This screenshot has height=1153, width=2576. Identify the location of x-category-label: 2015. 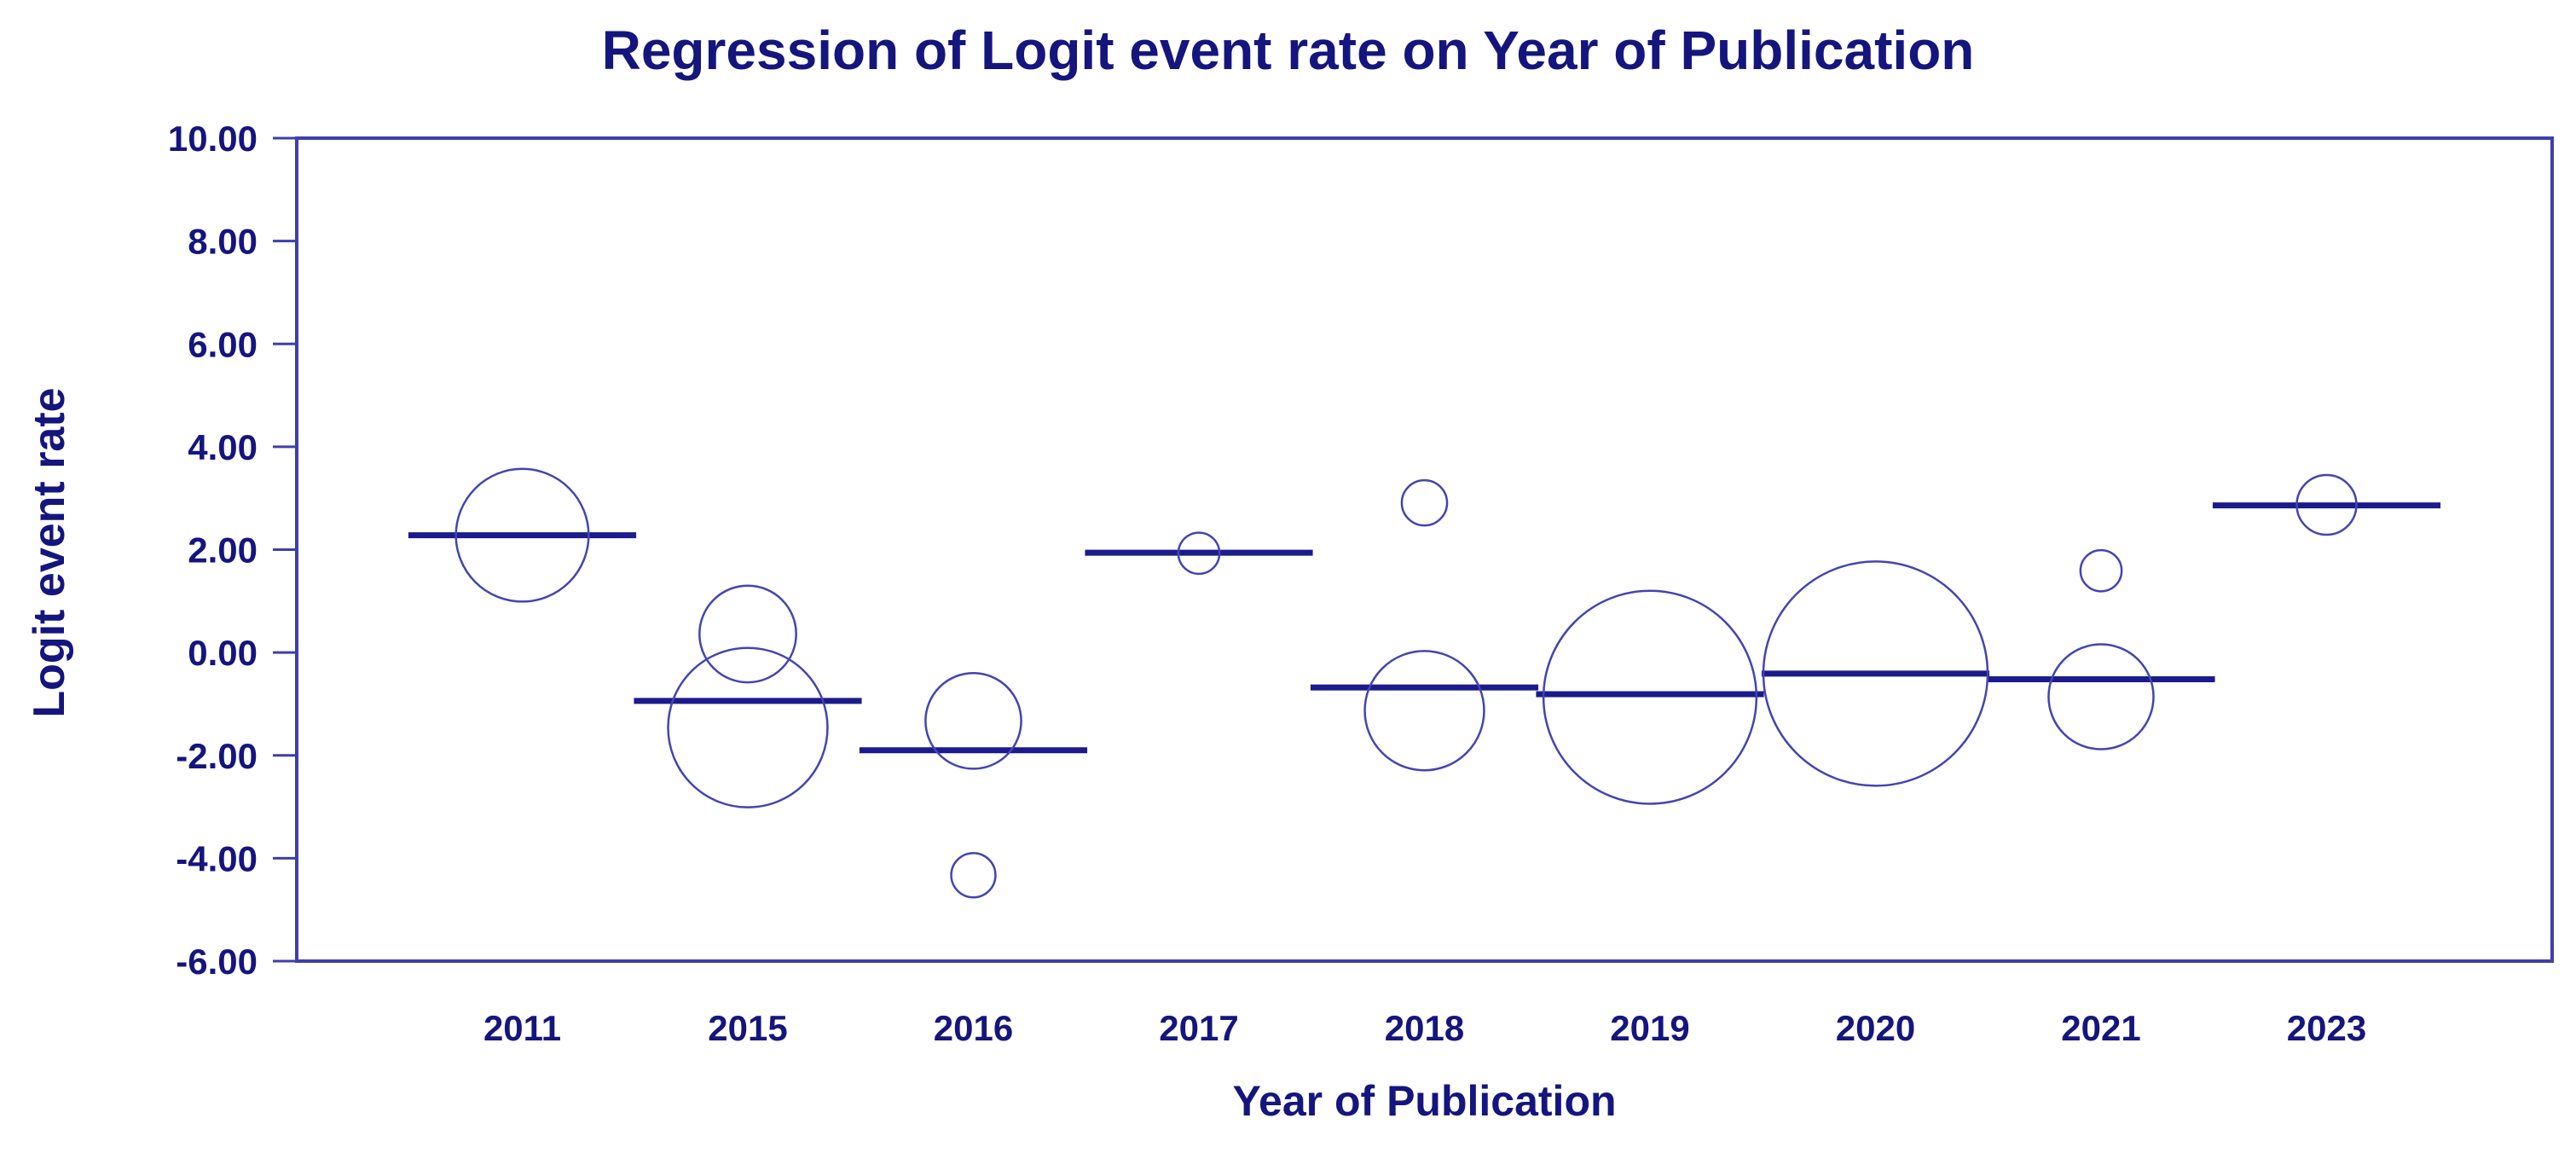
(748, 1028).